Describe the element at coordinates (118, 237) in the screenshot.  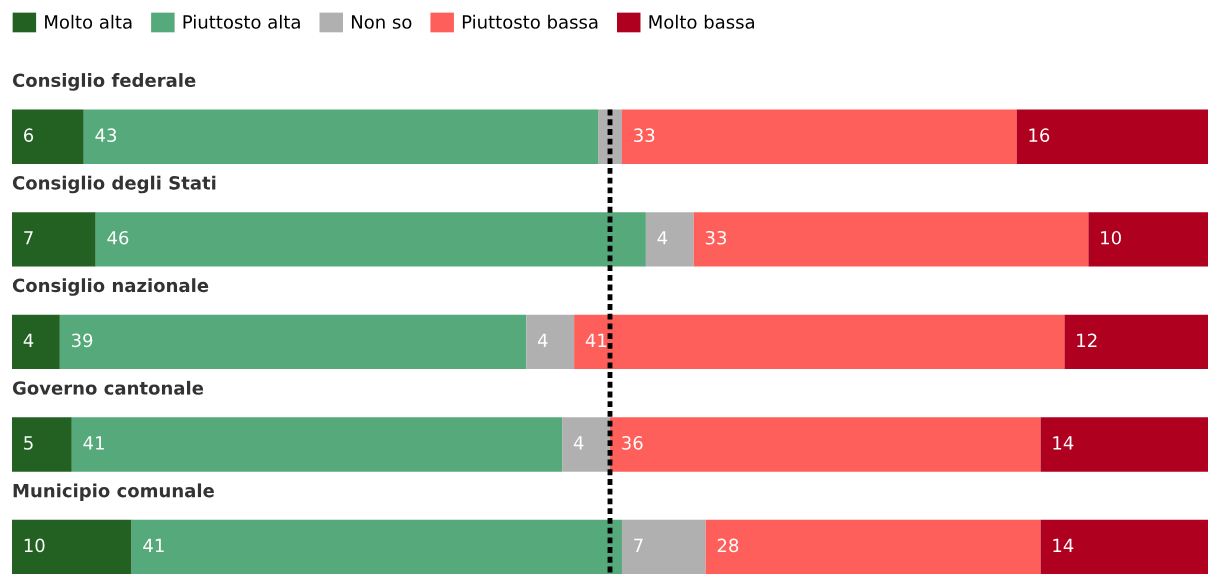
I see `data-label: 46` at that location.